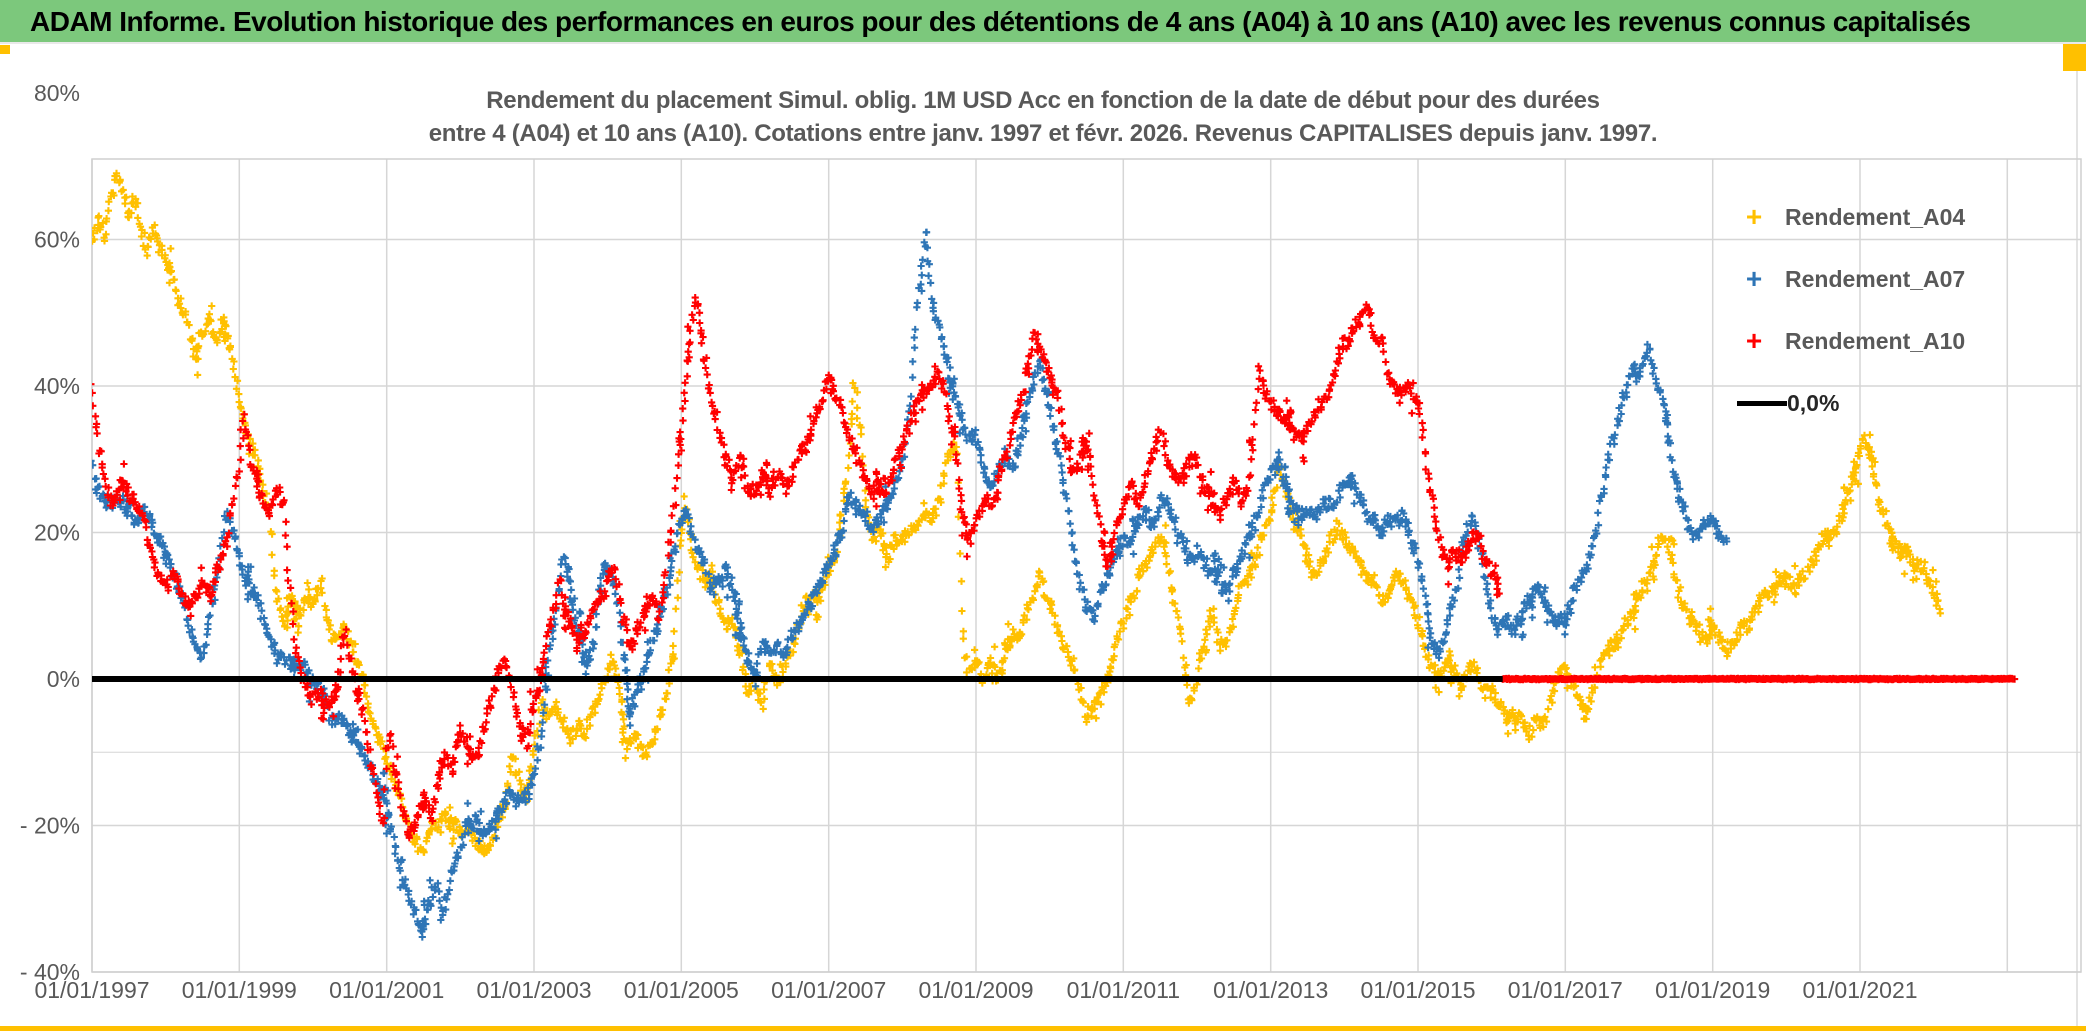 The width and height of the screenshot is (2086, 1031). I want to click on y-tick-label: 40%, so click(57, 386).